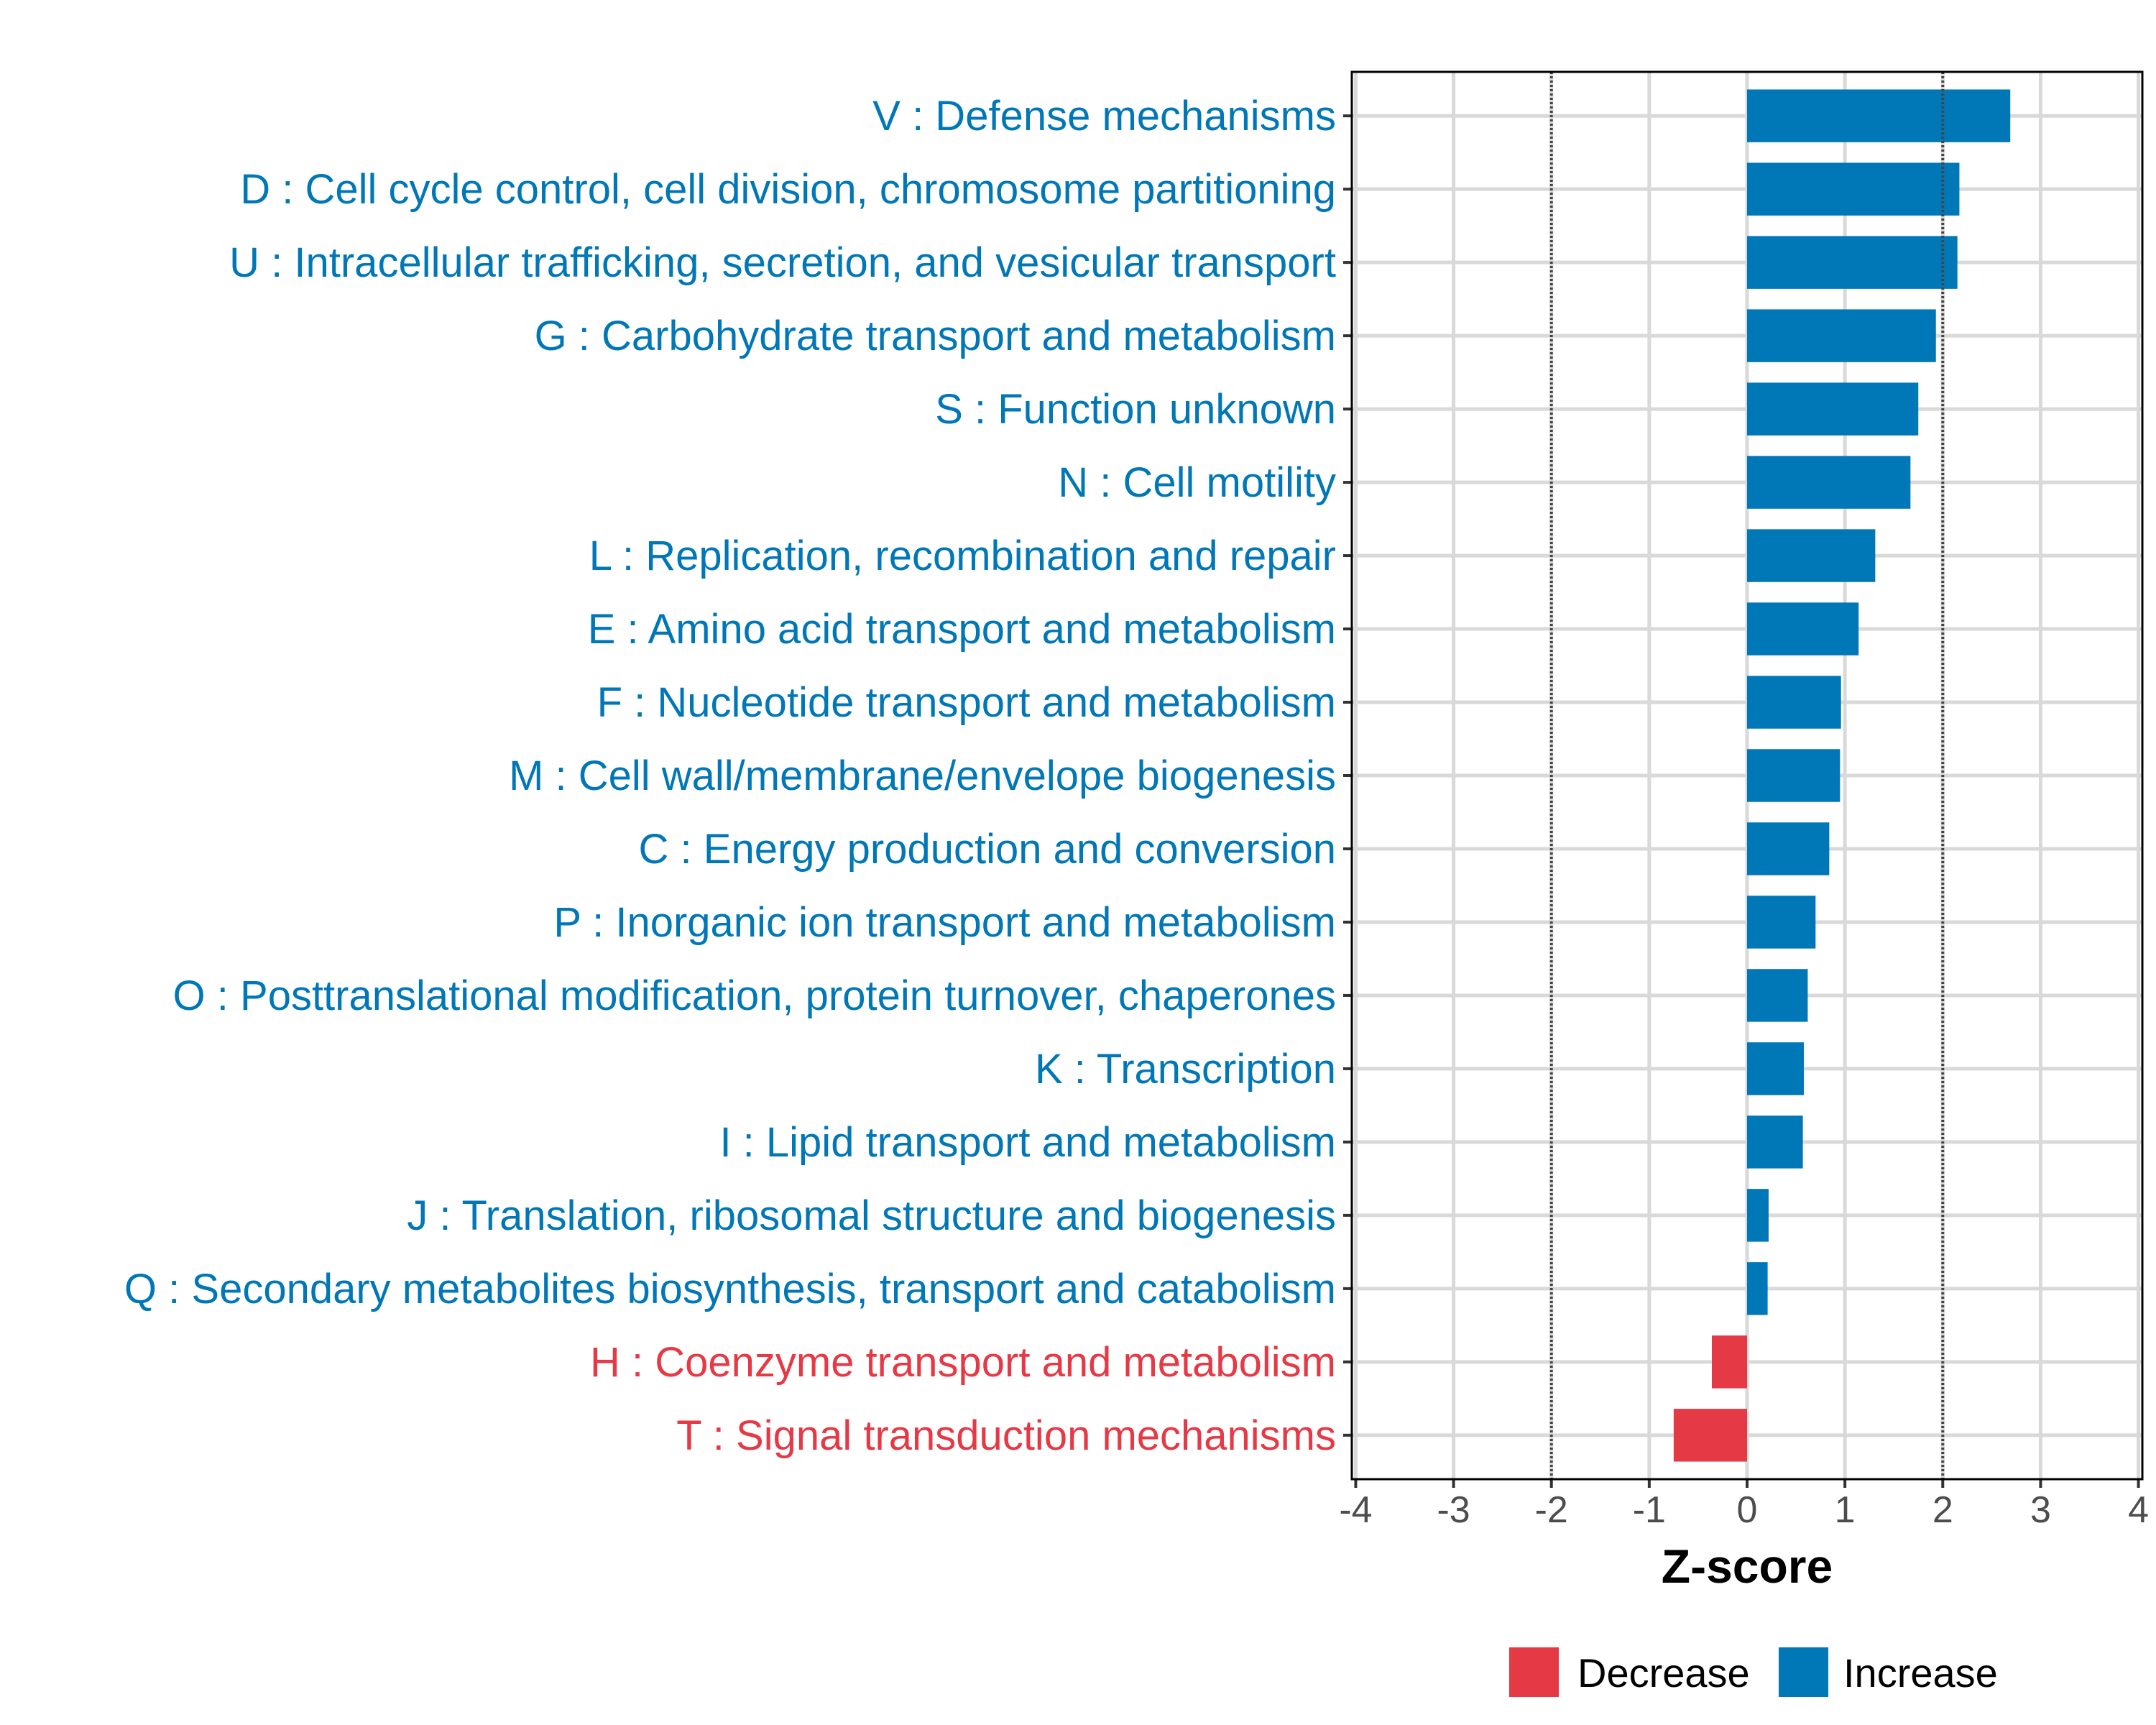 The image size is (2156, 1725). I want to click on category-label: N : Cell motility, so click(1197, 482).